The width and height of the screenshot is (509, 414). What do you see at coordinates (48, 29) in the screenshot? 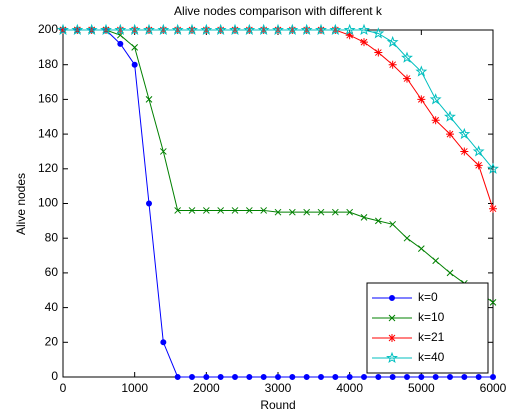
I see `y-tick-label: 200` at bounding box center [48, 29].